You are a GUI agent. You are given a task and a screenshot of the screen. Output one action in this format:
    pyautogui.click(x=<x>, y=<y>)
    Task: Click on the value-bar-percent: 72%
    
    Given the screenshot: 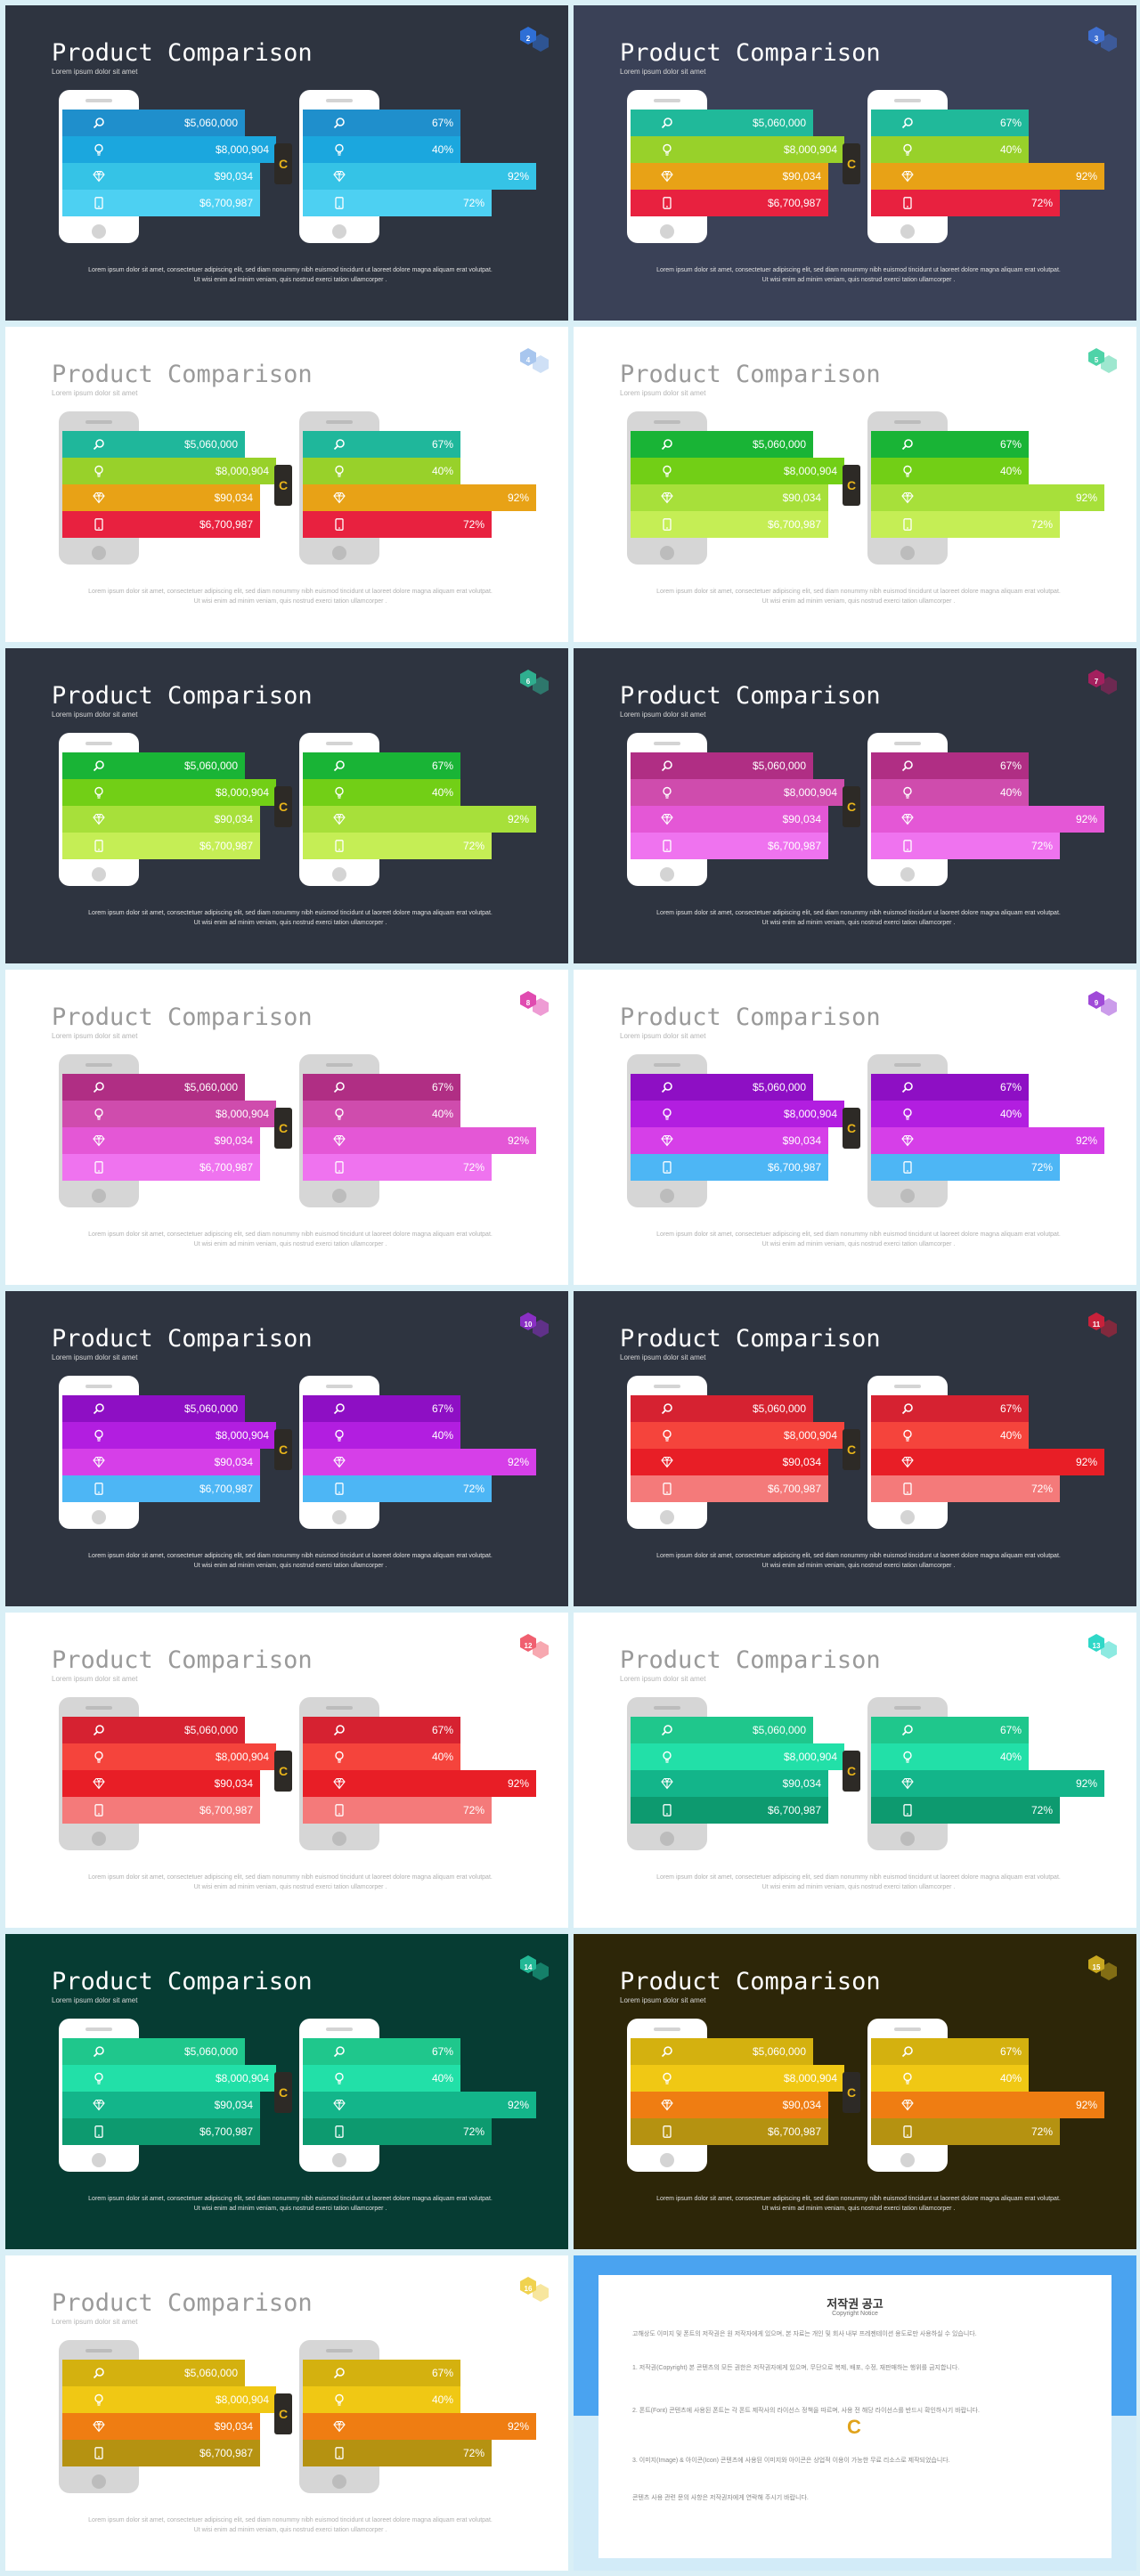 What is the action you would take?
    pyautogui.click(x=1002, y=846)
    